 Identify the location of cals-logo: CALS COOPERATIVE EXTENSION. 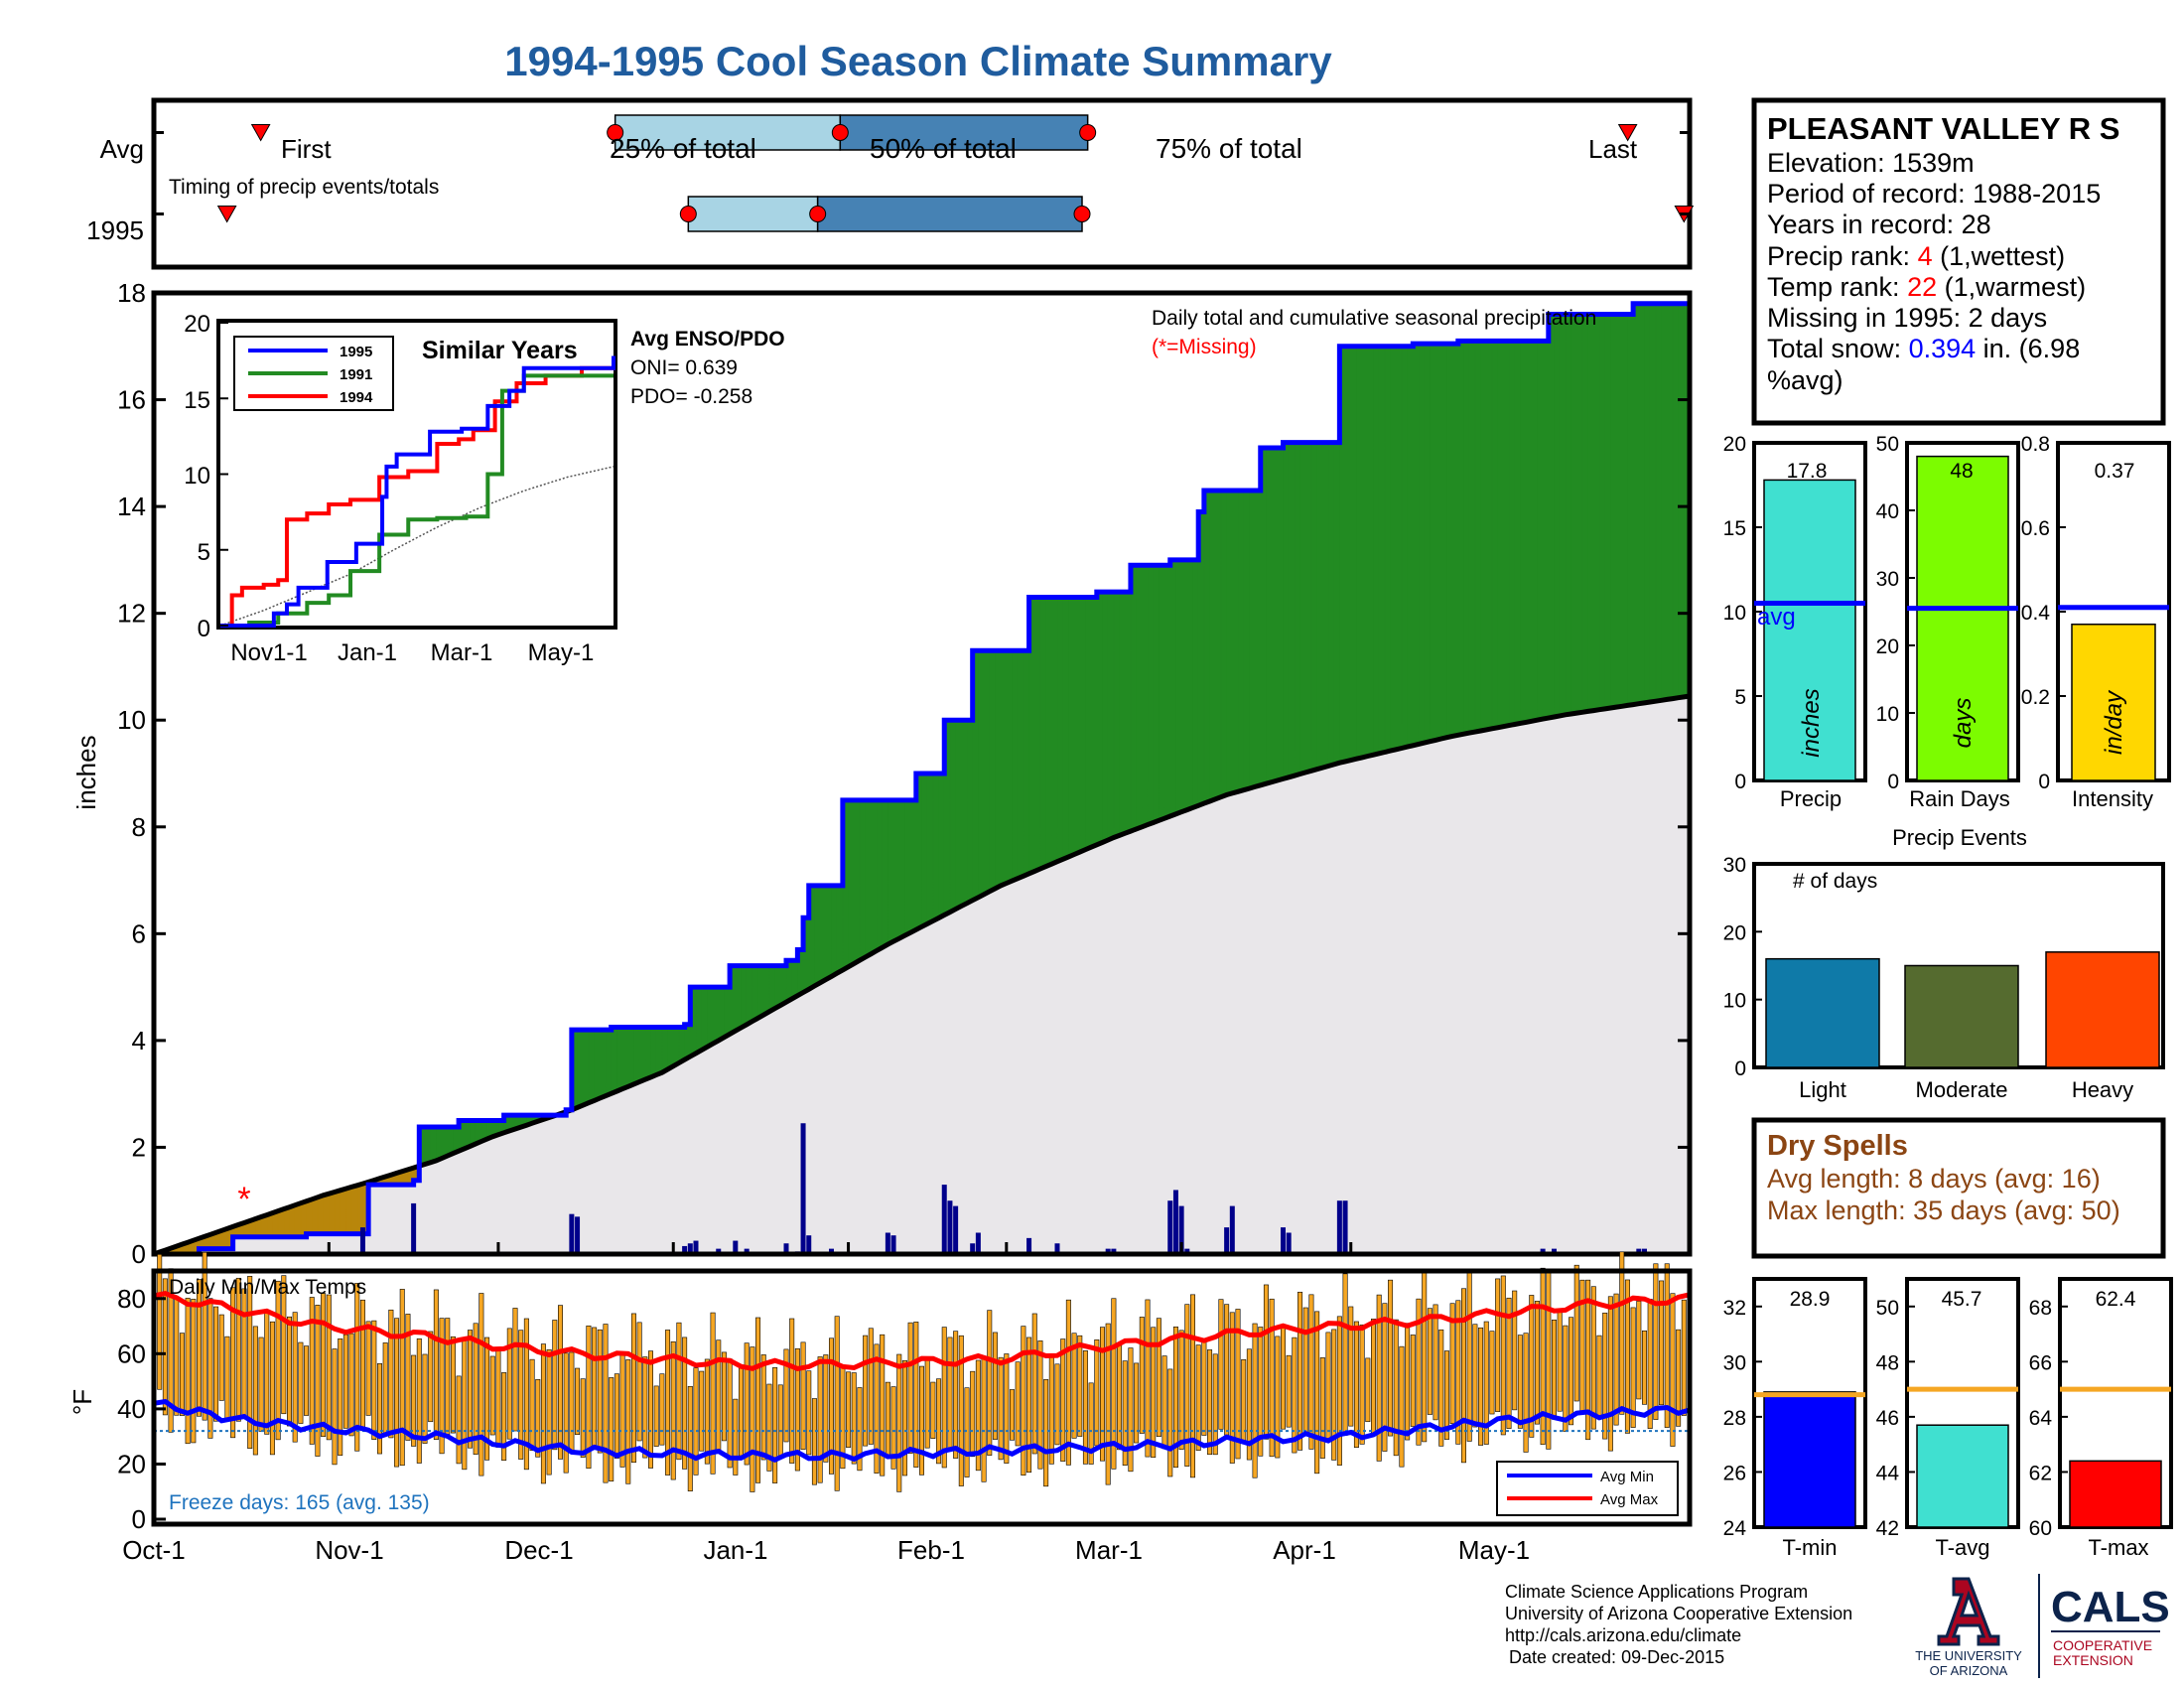
(2110, 1625).